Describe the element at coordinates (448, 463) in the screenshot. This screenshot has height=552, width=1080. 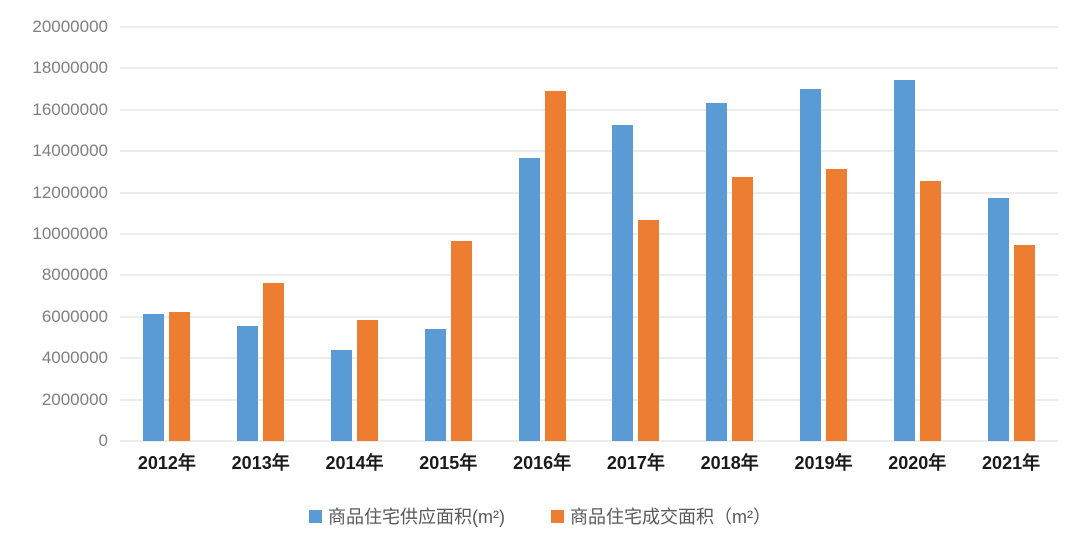
I see `x-axis-tick-label: 2015年` at that location.